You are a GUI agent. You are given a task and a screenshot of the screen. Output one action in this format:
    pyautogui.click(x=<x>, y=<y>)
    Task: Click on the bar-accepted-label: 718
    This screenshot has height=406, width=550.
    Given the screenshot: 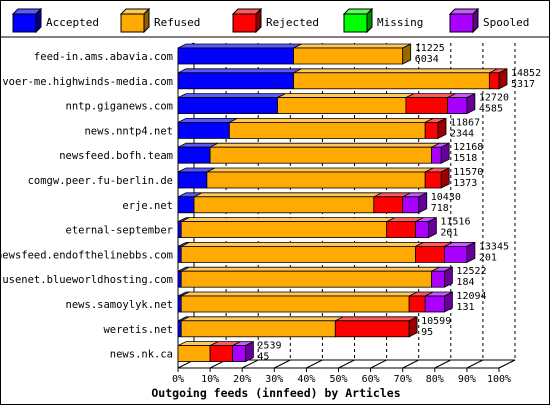 What is the action you would take?
    pyautogui.click(x=440, y=208)
    